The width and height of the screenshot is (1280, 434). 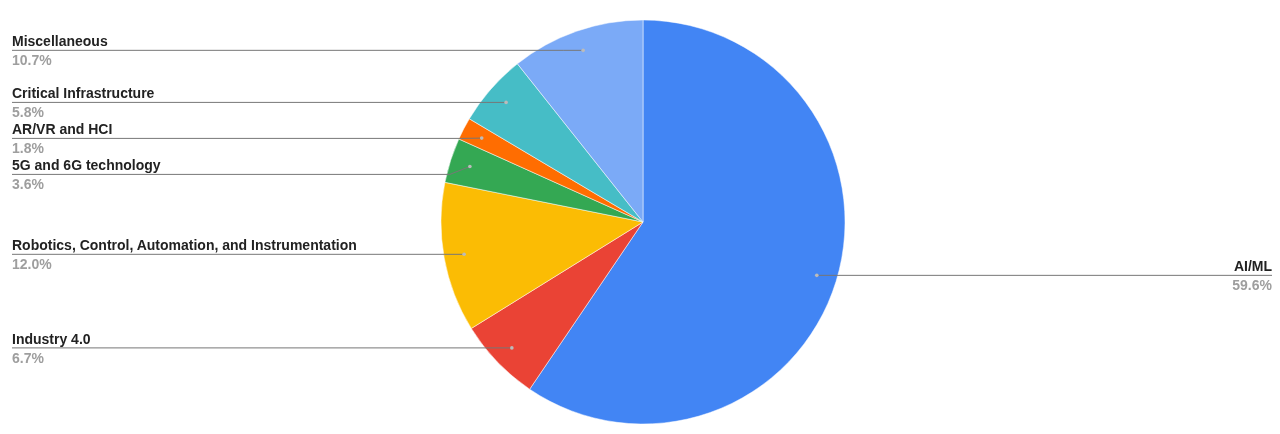 What do you see at coordinates (184, 245) in the screenshot?
I see `slice-label: Robotics, Control, Automation, and Instrumentation` at bounding box center [184, 245].